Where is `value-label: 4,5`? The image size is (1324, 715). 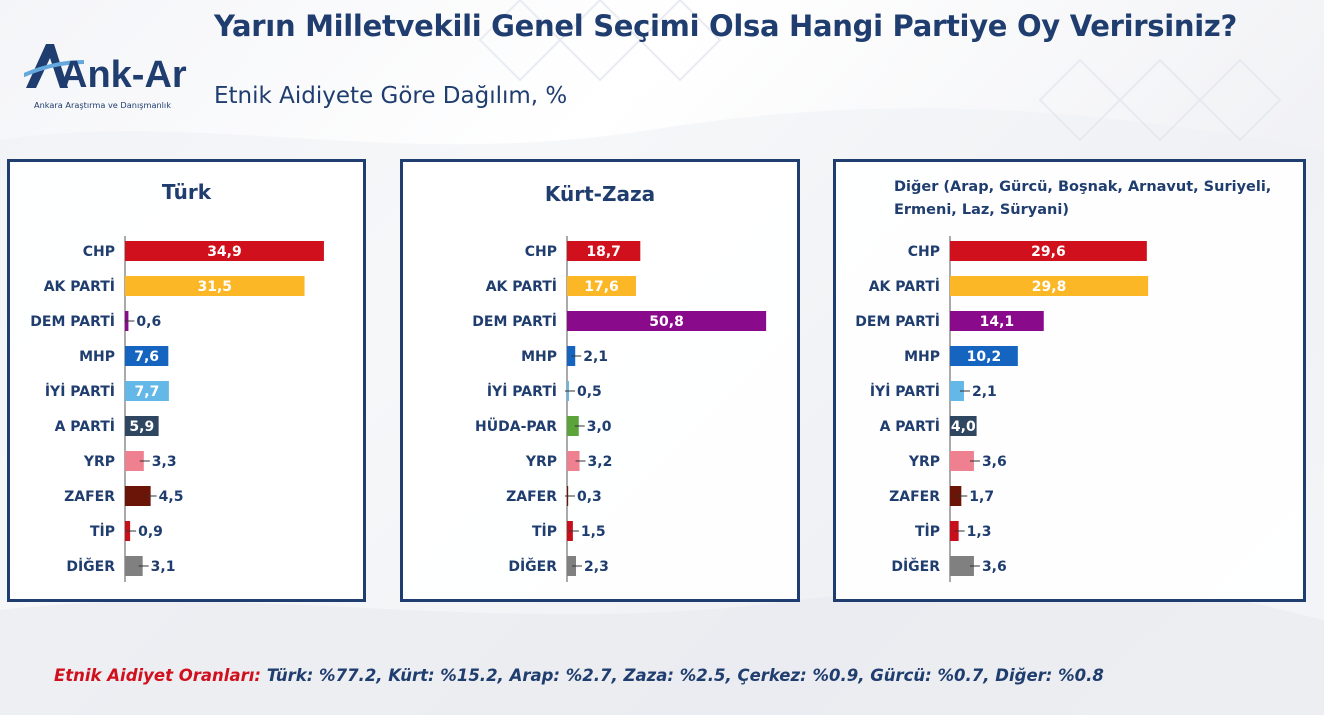 value-label: 4,5 is located at coordinates (171, 497).